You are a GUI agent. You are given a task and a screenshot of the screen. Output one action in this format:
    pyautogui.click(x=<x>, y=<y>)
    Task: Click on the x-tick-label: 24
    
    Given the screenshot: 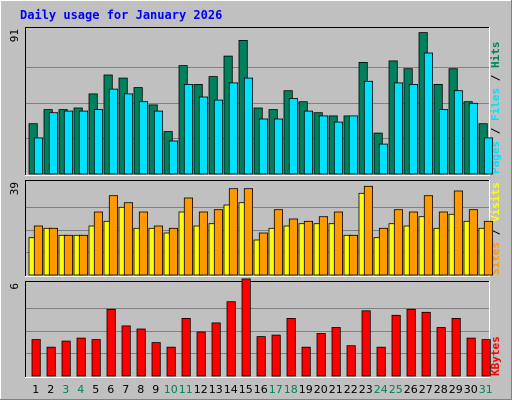 What is the action you would take?
    pyautogui.click(x=381, y=389)
    